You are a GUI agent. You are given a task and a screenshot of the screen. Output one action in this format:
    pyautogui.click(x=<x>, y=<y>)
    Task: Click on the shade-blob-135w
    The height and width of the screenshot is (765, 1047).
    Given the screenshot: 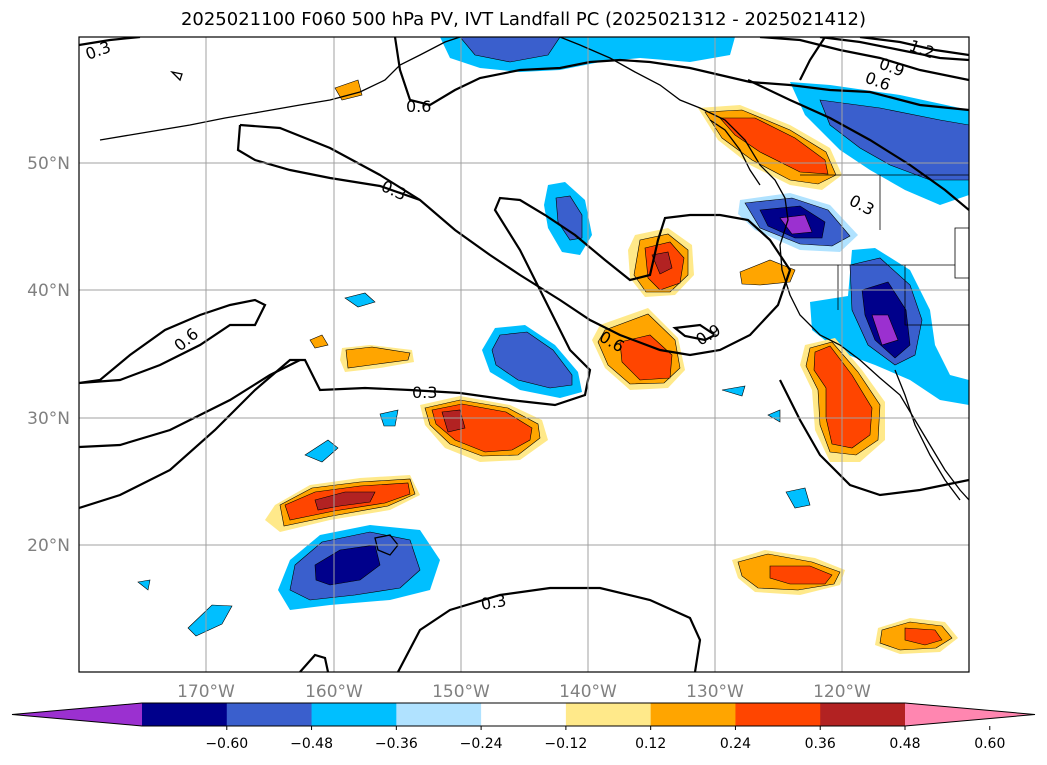 What is the action you would take?
    pyautogui.click(x=661, y=262)
    